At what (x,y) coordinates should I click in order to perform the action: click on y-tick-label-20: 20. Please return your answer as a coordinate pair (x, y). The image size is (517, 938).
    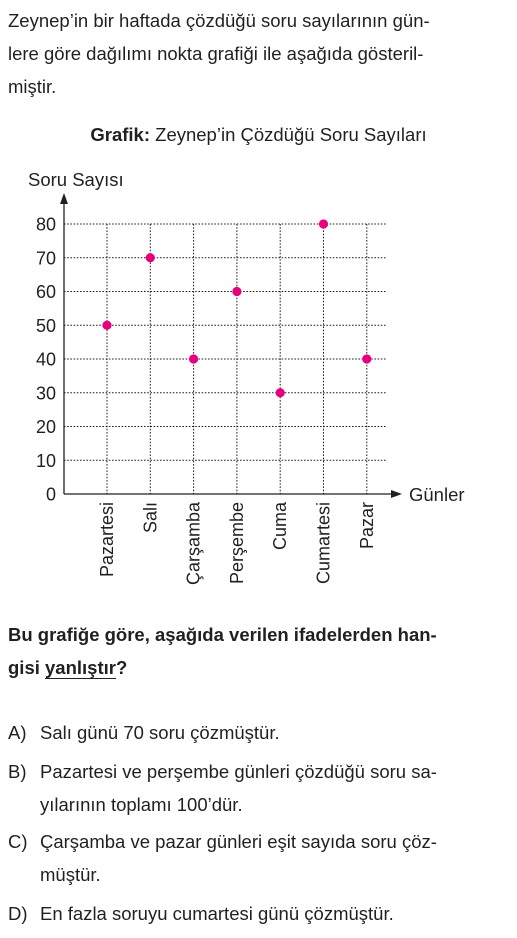
    Looking at the image, I should click on (46, 427).